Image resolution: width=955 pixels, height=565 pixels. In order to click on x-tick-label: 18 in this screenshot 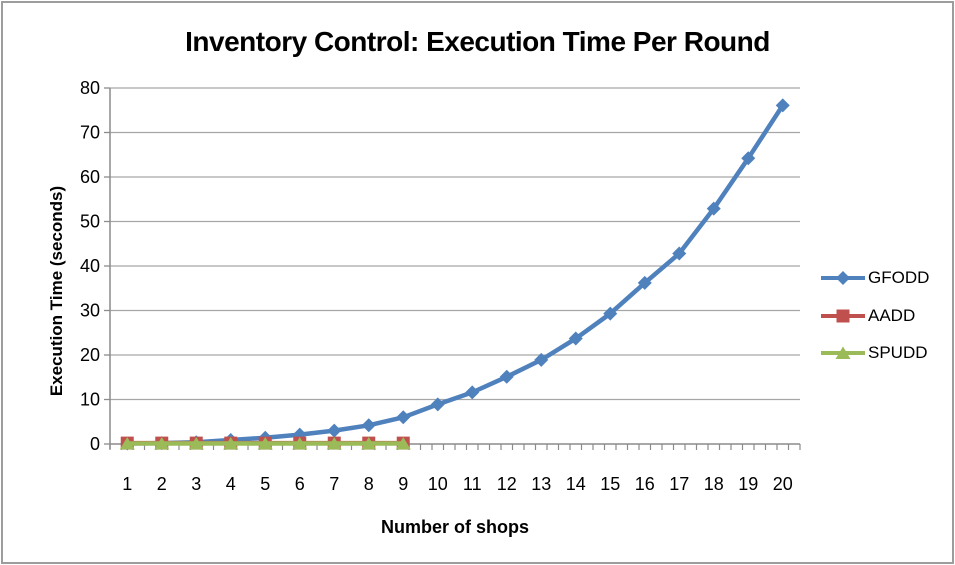, I will do `click(714, 484)`.